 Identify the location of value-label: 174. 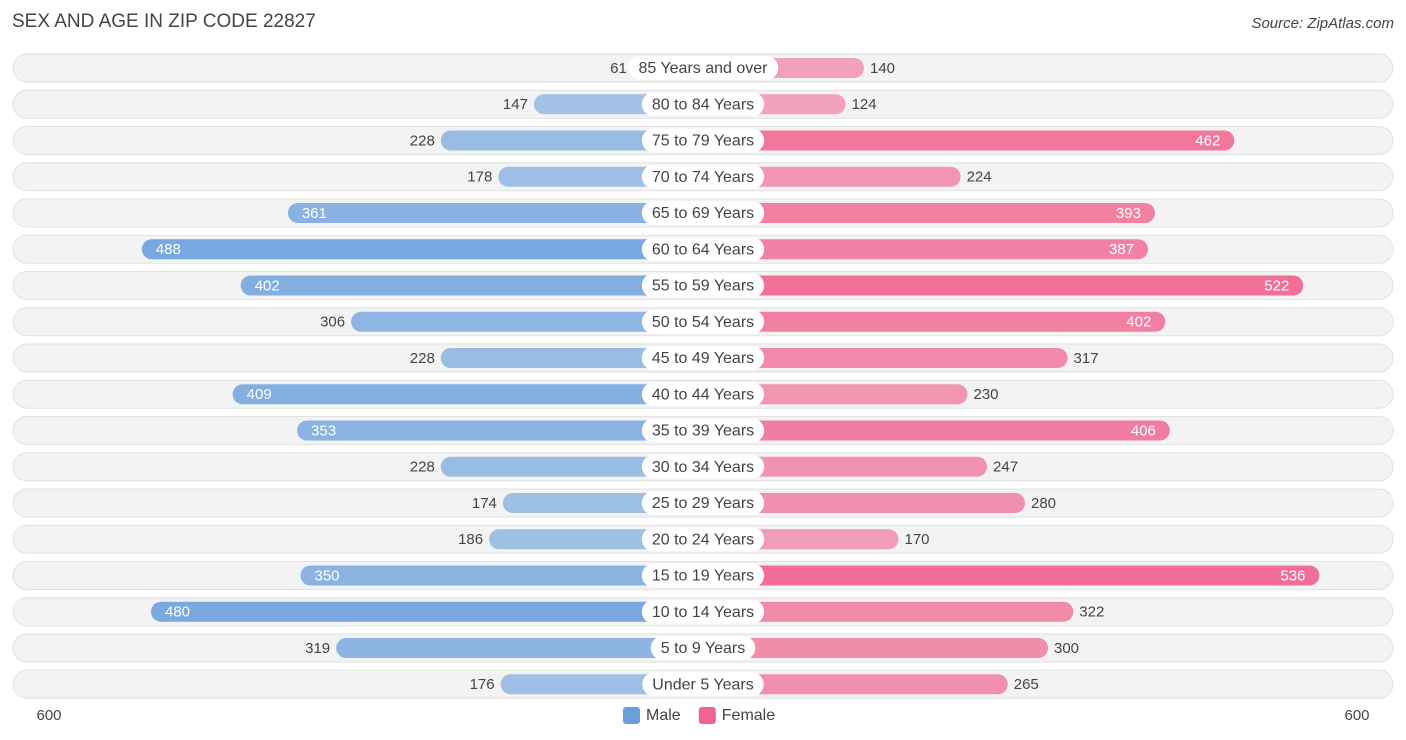
(484, 503).